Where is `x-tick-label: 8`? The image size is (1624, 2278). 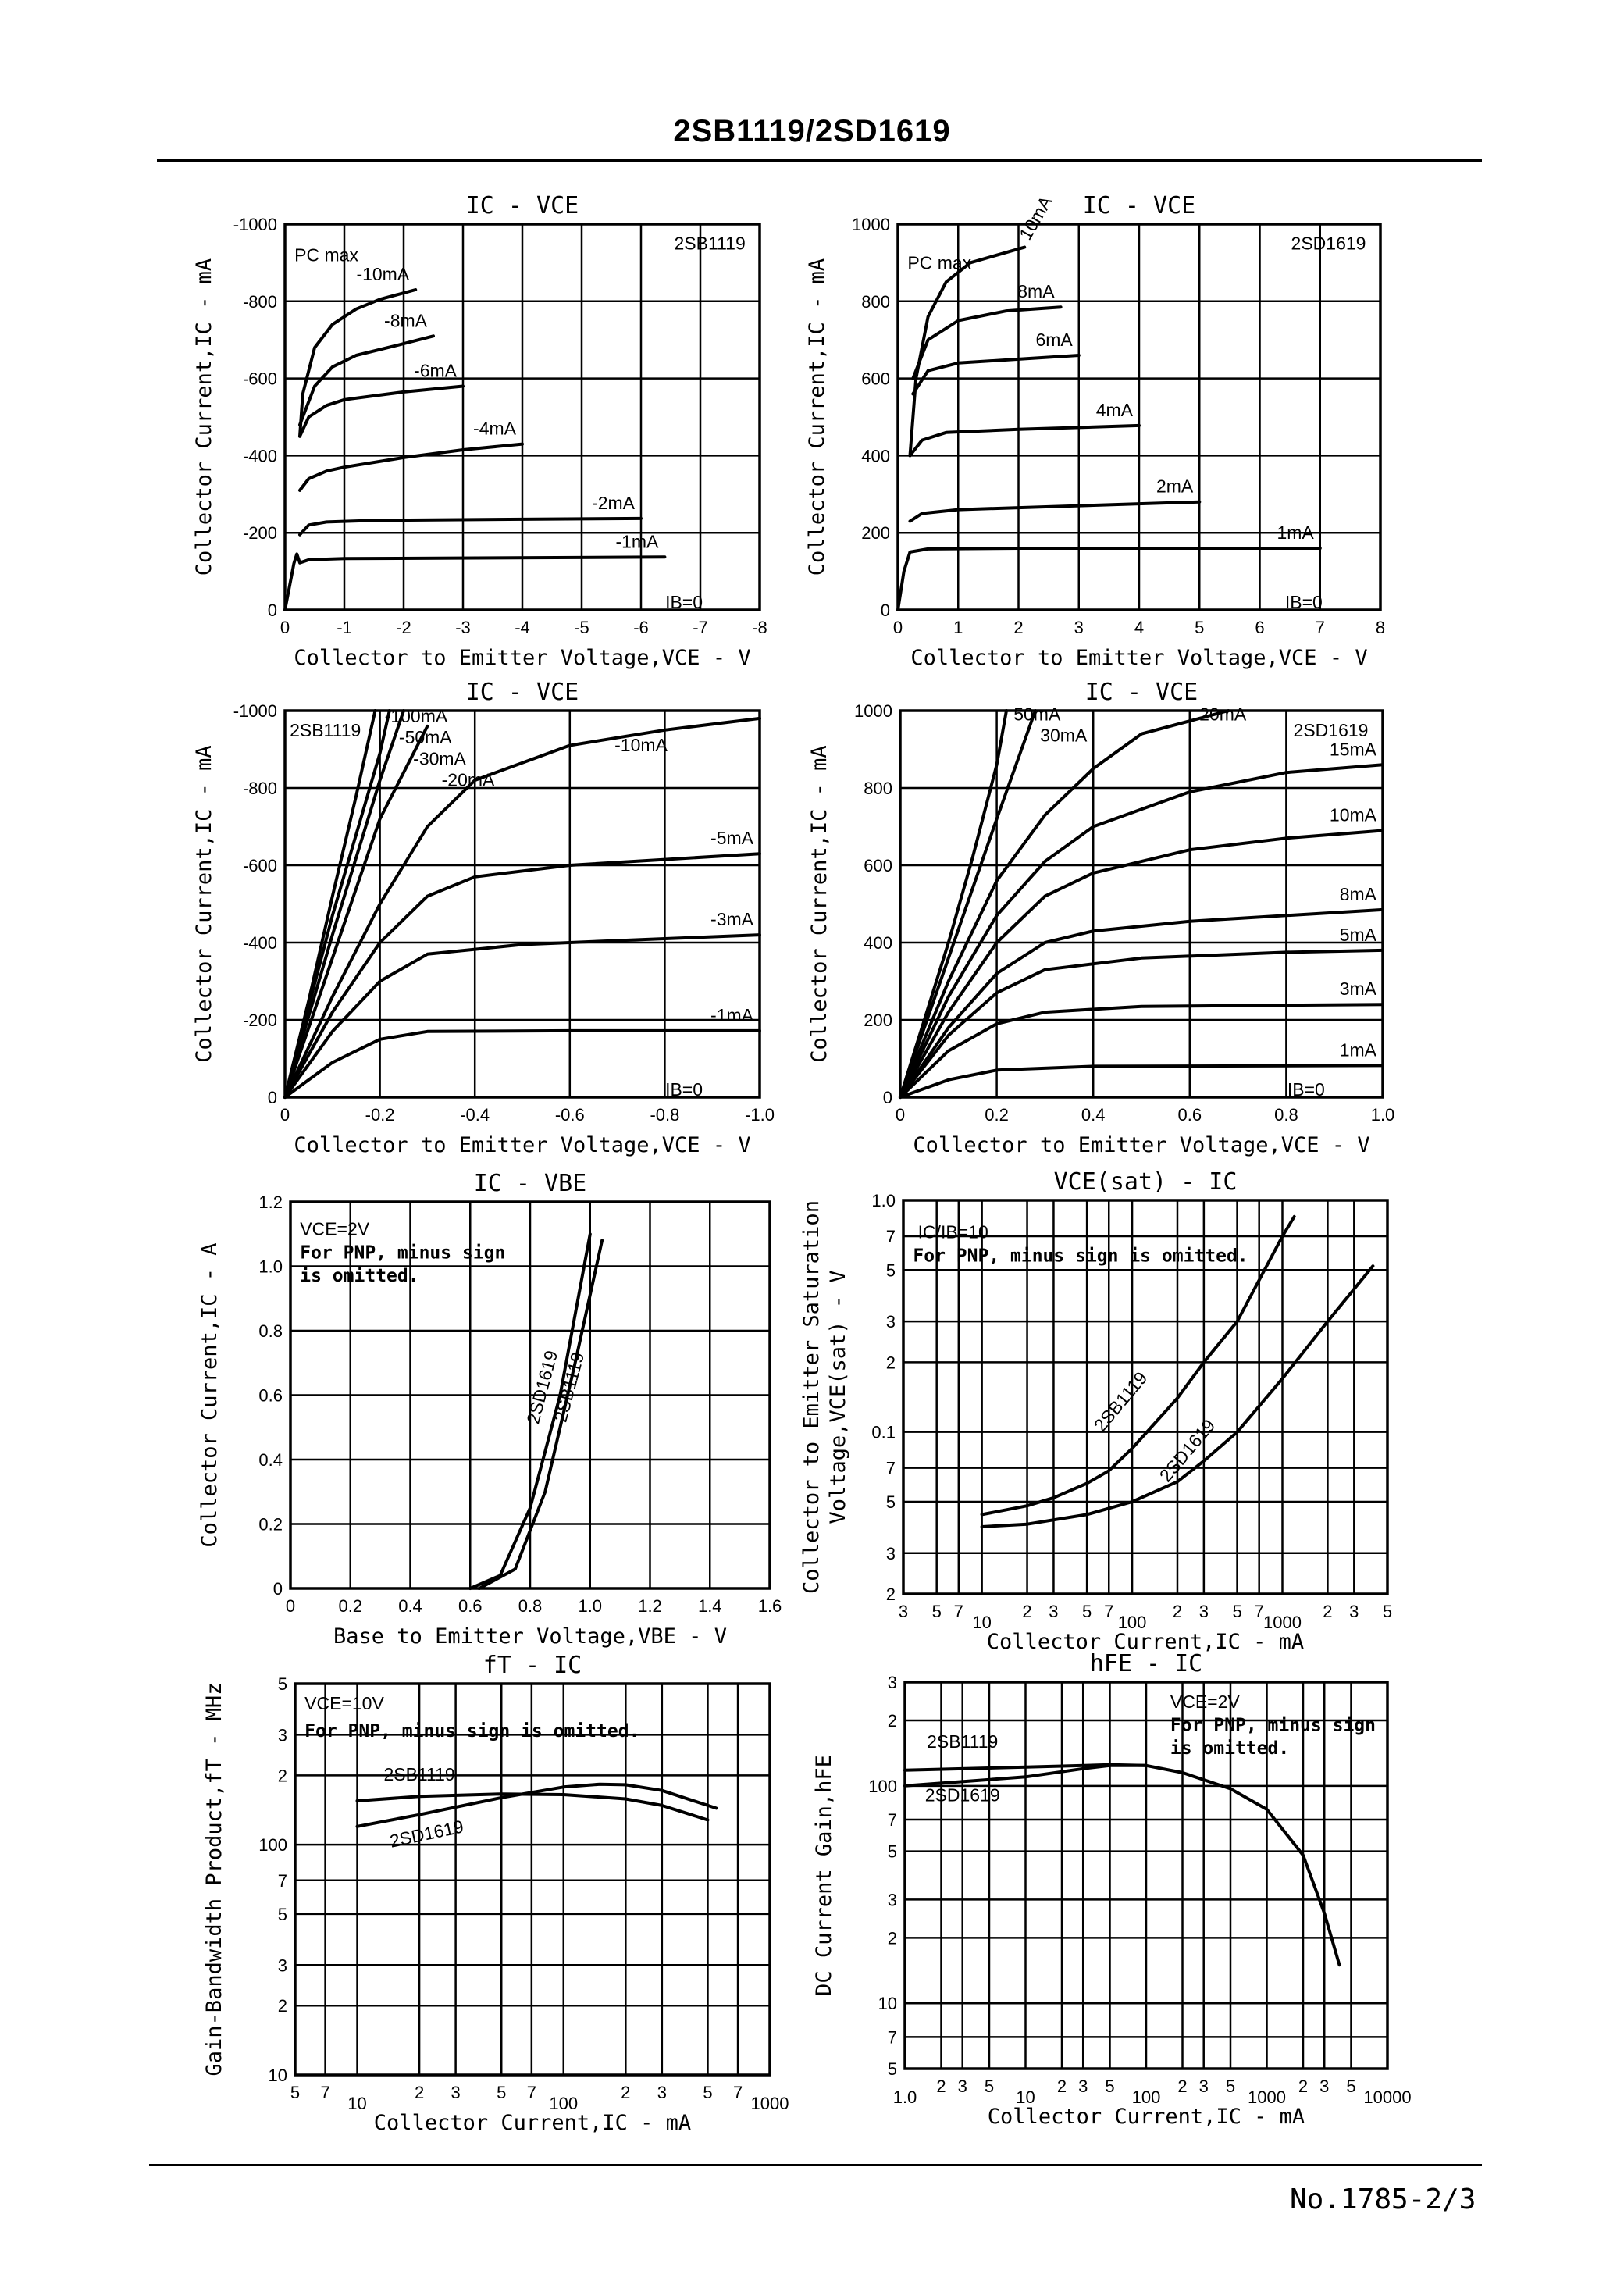 x-tick-label: 8 is located at coordinates (1380, 627).